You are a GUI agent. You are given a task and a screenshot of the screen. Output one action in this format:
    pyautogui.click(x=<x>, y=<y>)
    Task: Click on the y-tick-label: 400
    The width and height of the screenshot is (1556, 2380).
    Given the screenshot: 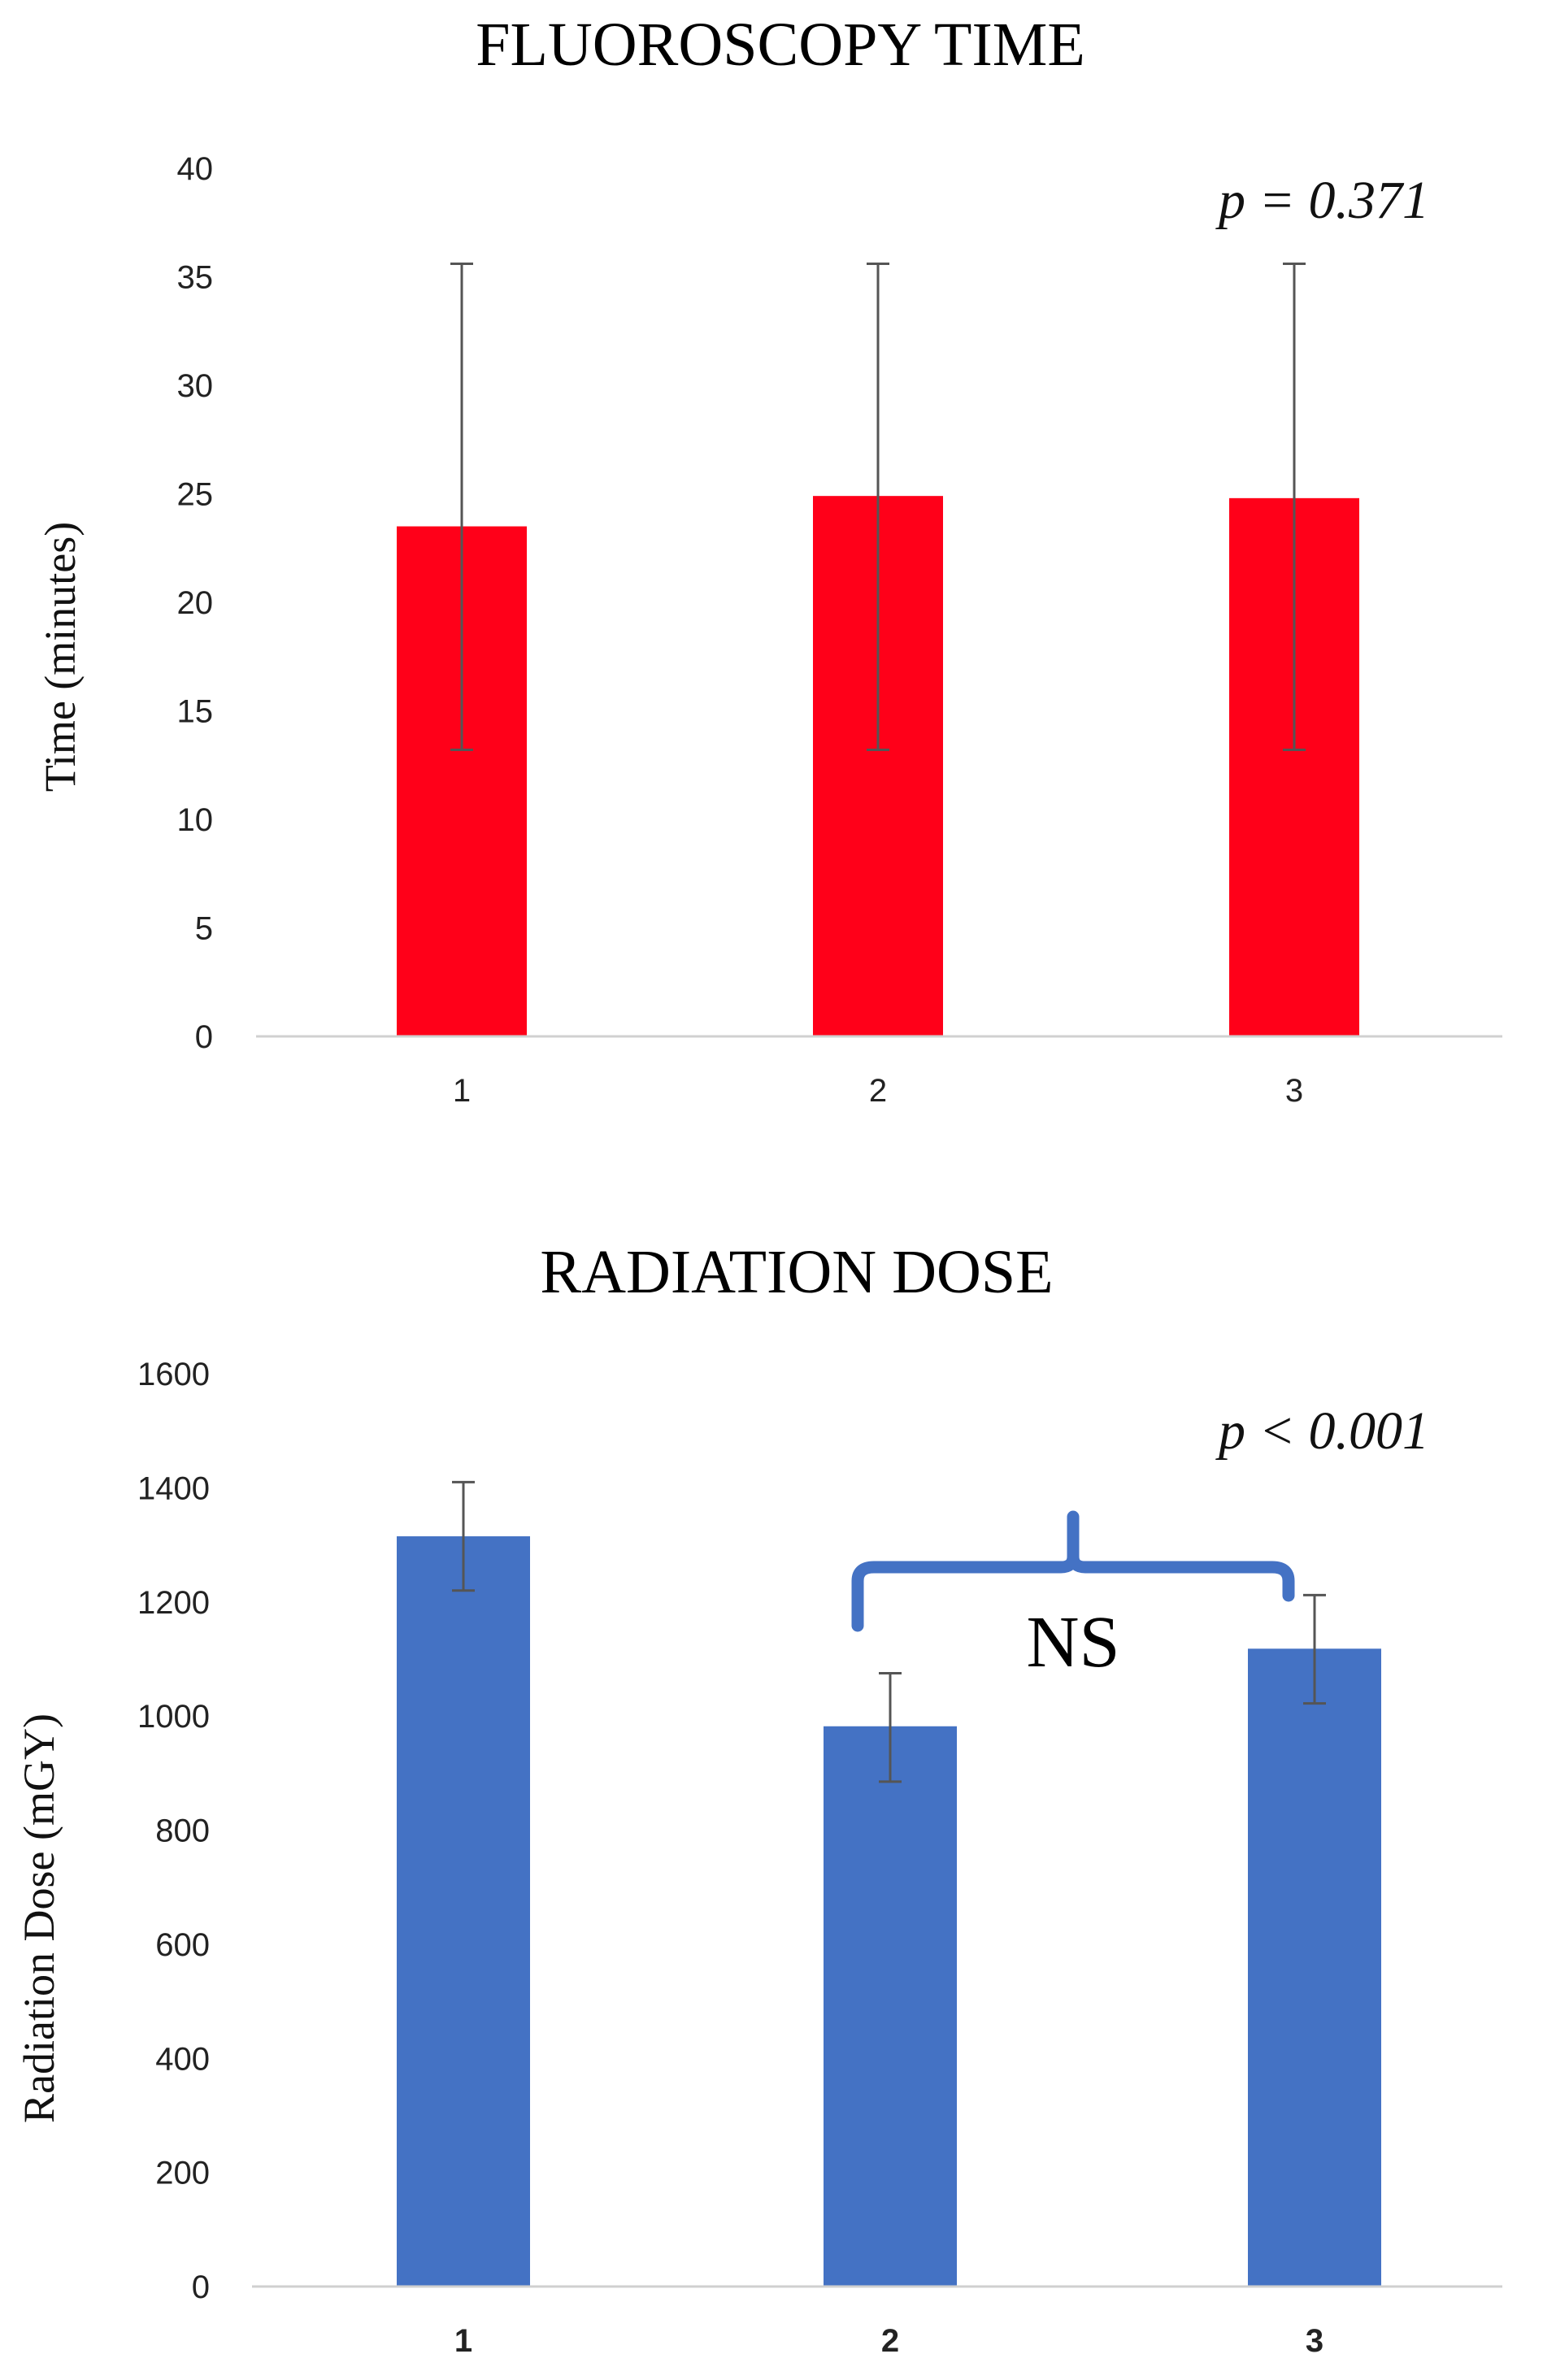 What is the action you would take?
    pyautogui.click(x=182, y=2059)
    